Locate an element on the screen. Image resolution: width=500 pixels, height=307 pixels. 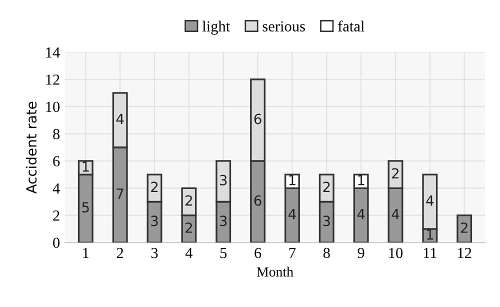
x-tick-label: 3 is located at coordinates (154, 253).